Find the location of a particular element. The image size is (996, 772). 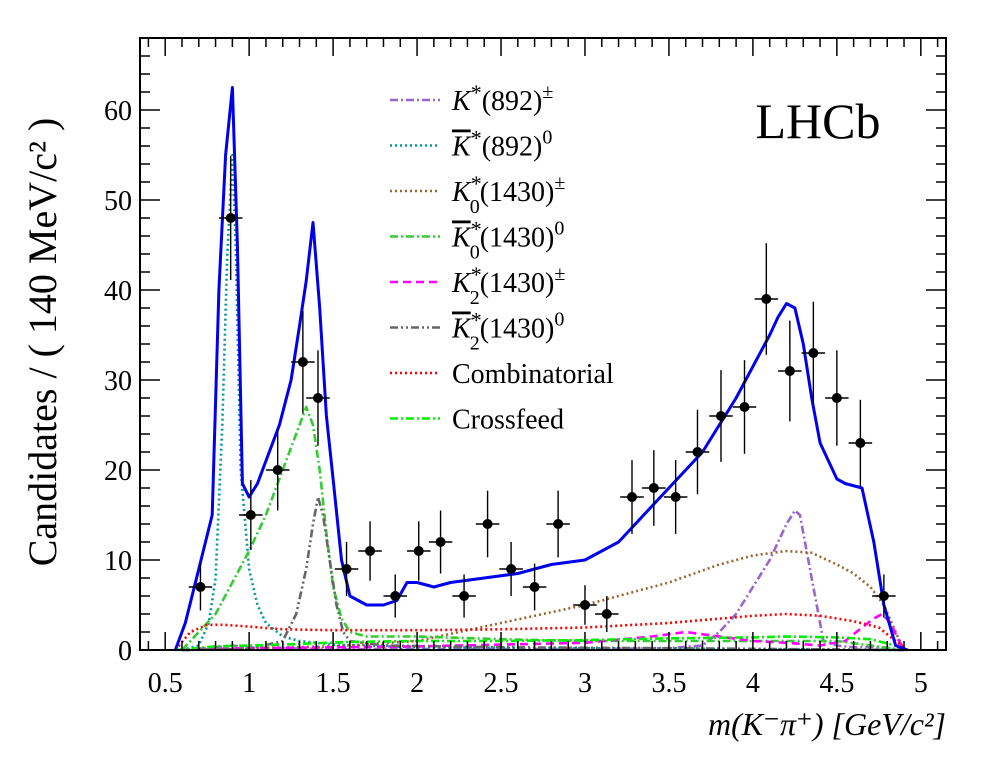

legend-label: K* 0(1430)± is located at coordinates (508, 194).